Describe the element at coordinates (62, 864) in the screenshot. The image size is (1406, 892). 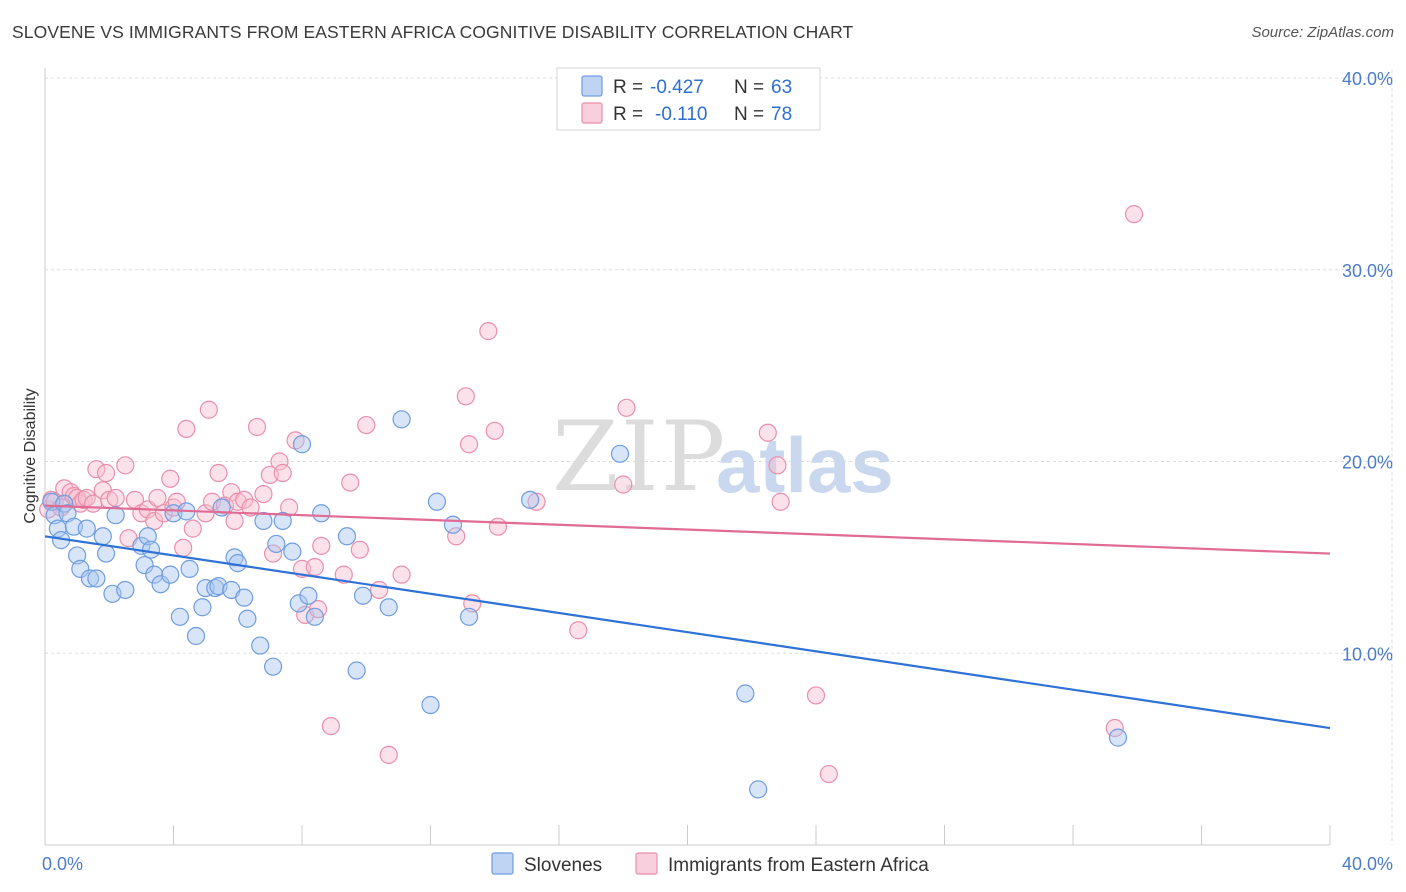
I see `x-tick-label: 0.0%` at that location.